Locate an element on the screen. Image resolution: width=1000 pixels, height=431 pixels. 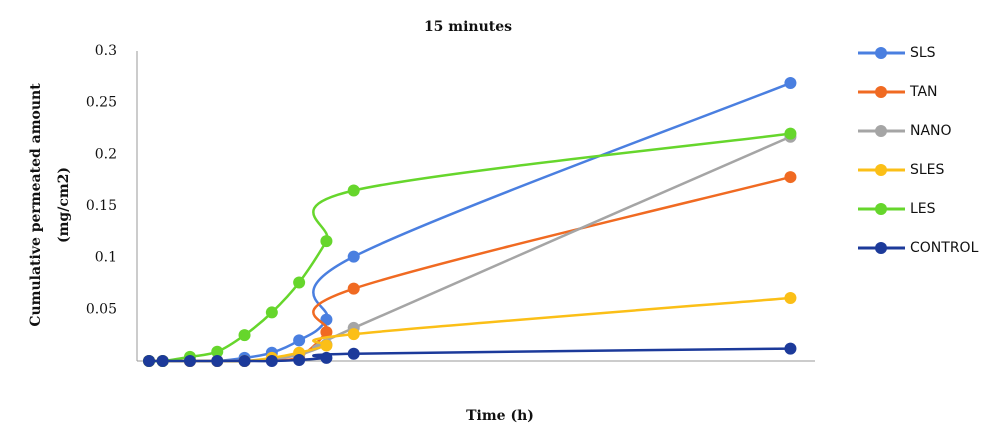
y-axis-label: Cumulative permeated amount (mg/cm2) is located at coordinates (50, 205).